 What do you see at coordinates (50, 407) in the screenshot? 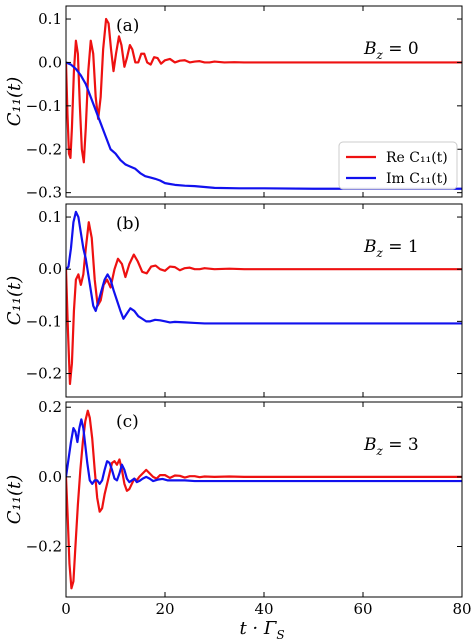
I see `panel-c-ytick-label: 0.2` at bounding box center [50, 407].